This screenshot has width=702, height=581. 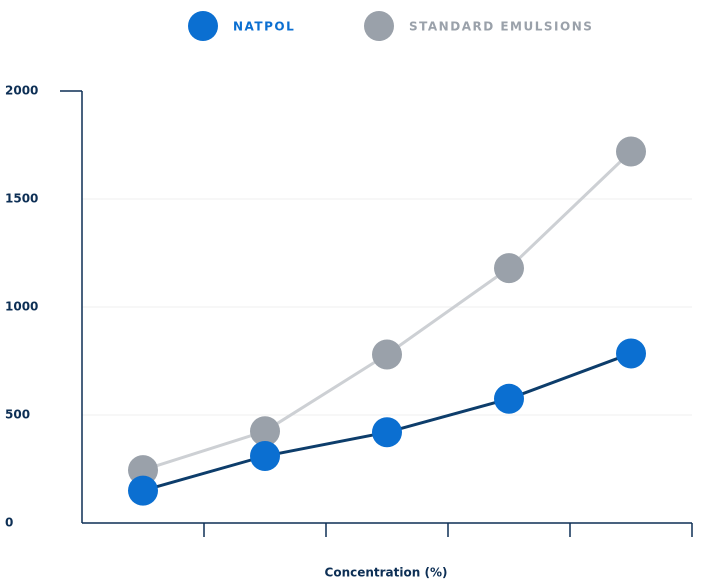 What do you see at coordinates (386, 573) in the screenshot?
I see `x-axis-label: Concentration (%)` at bounding box center [386, 573].